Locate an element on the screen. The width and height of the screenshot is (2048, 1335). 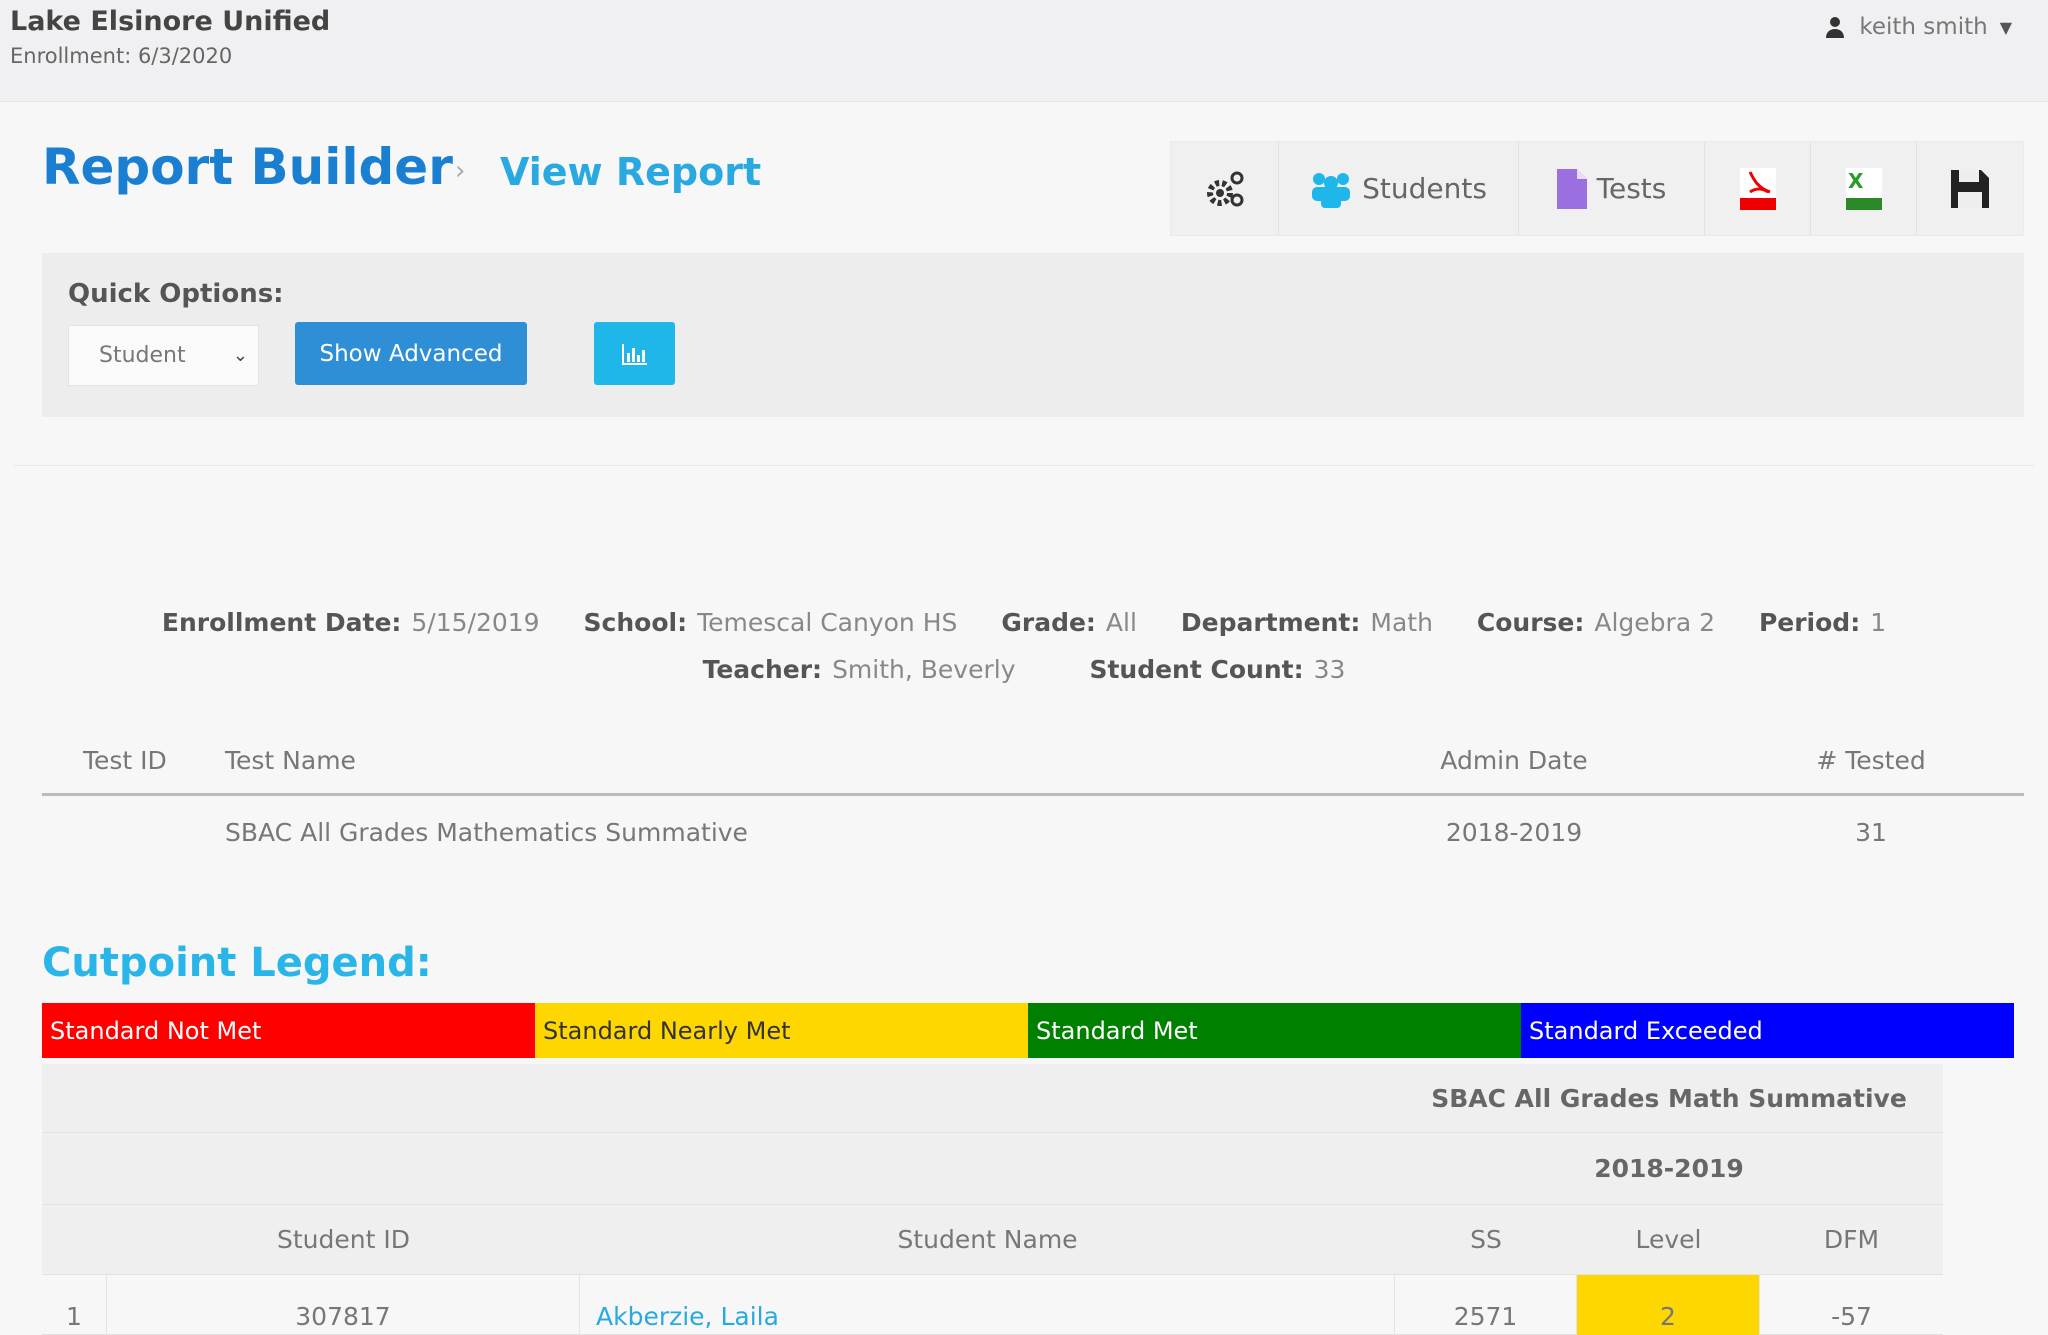
settings-button is located at coordinates (1225, 188).